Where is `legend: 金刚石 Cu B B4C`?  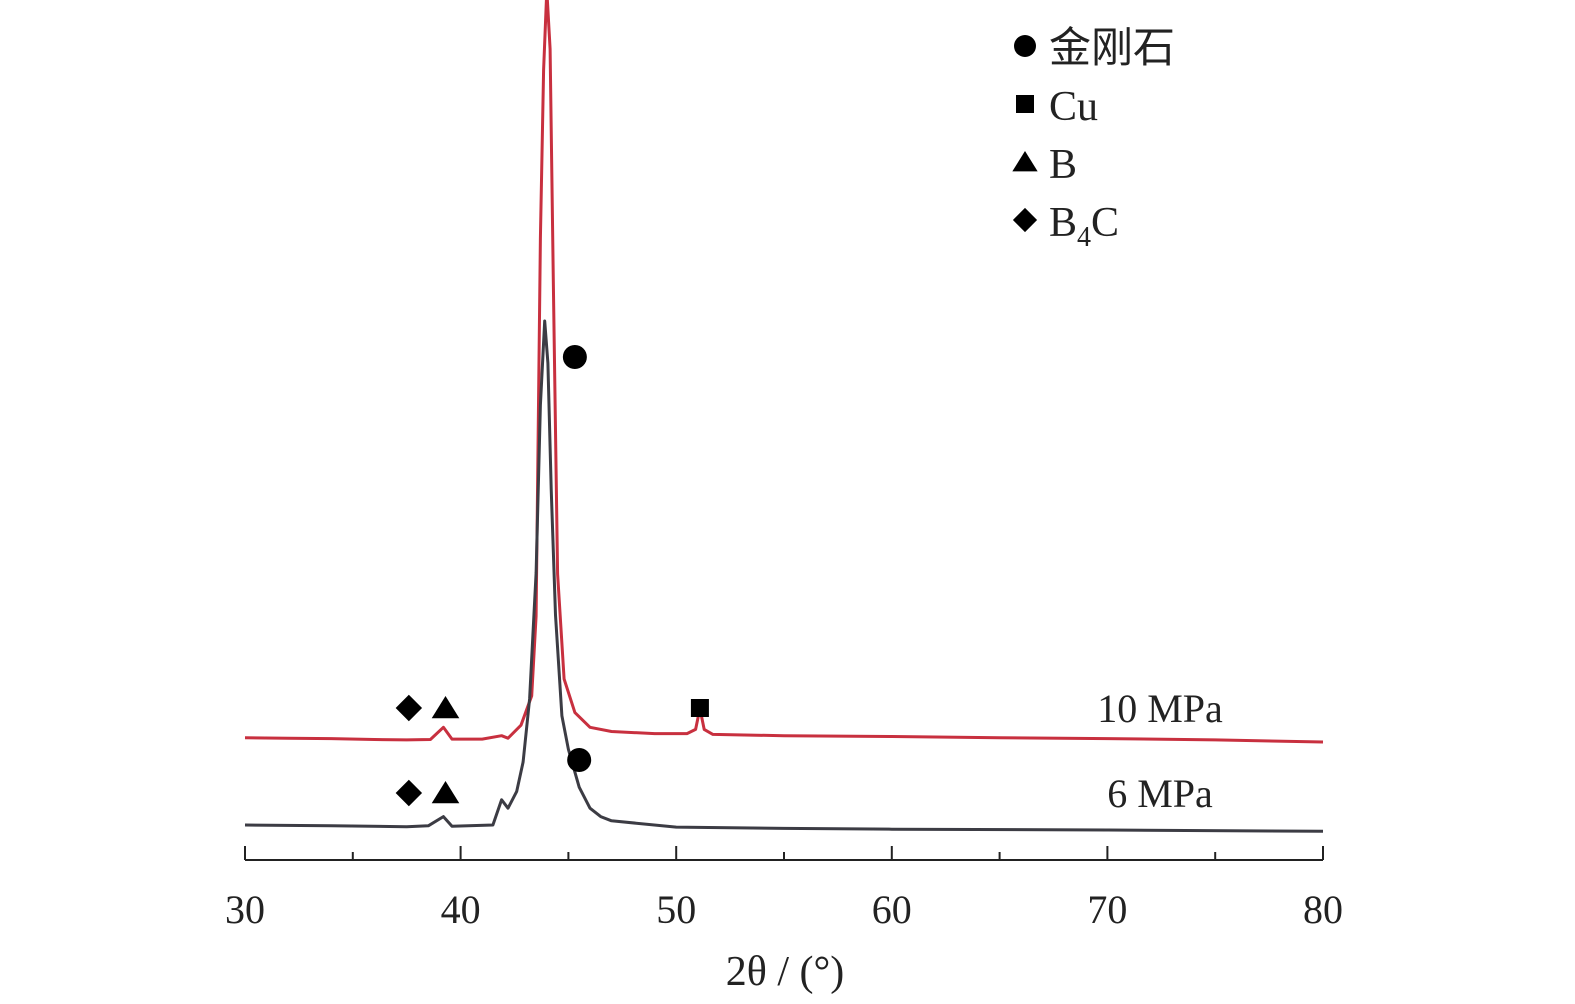
legend: 金刚石 Cu B B4C is located at coordinates (1093, 139).